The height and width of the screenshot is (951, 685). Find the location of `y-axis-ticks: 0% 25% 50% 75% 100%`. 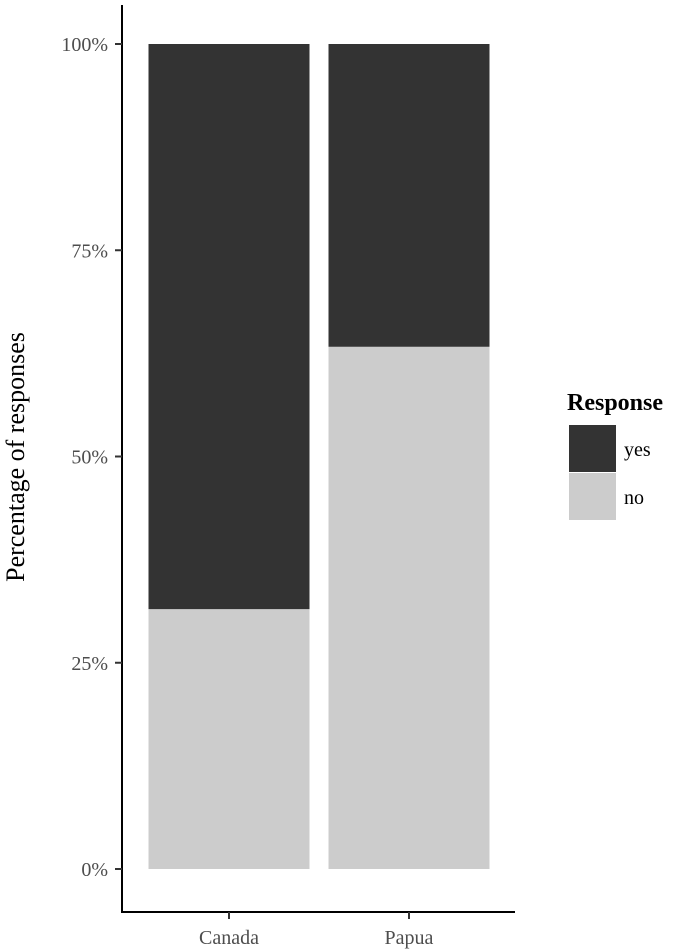

y-axis-ticks: 0% 25% 50% 75% 100% is located at coordinates (91, 457).